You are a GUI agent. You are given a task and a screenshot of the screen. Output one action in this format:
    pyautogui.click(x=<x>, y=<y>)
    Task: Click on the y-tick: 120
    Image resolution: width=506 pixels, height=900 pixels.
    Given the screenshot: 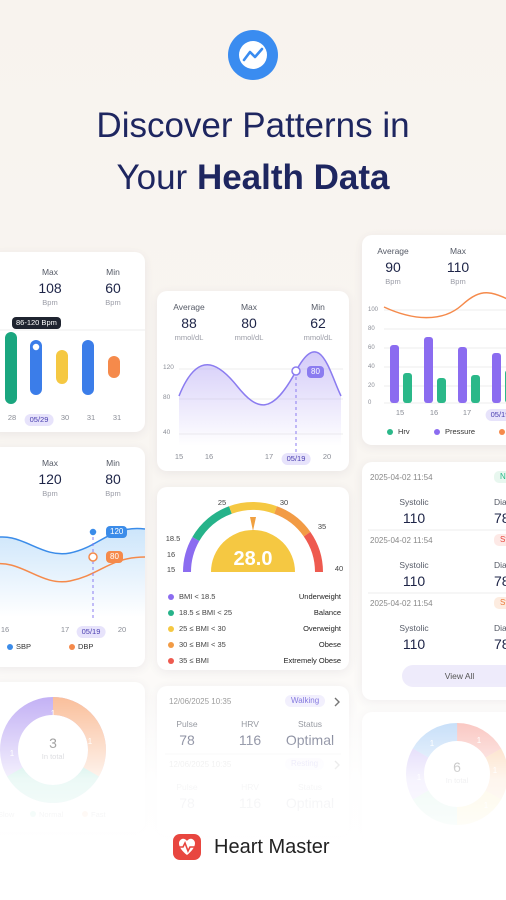 What is the action you would take?
    pyautogui.click(x=168, y=367)
    